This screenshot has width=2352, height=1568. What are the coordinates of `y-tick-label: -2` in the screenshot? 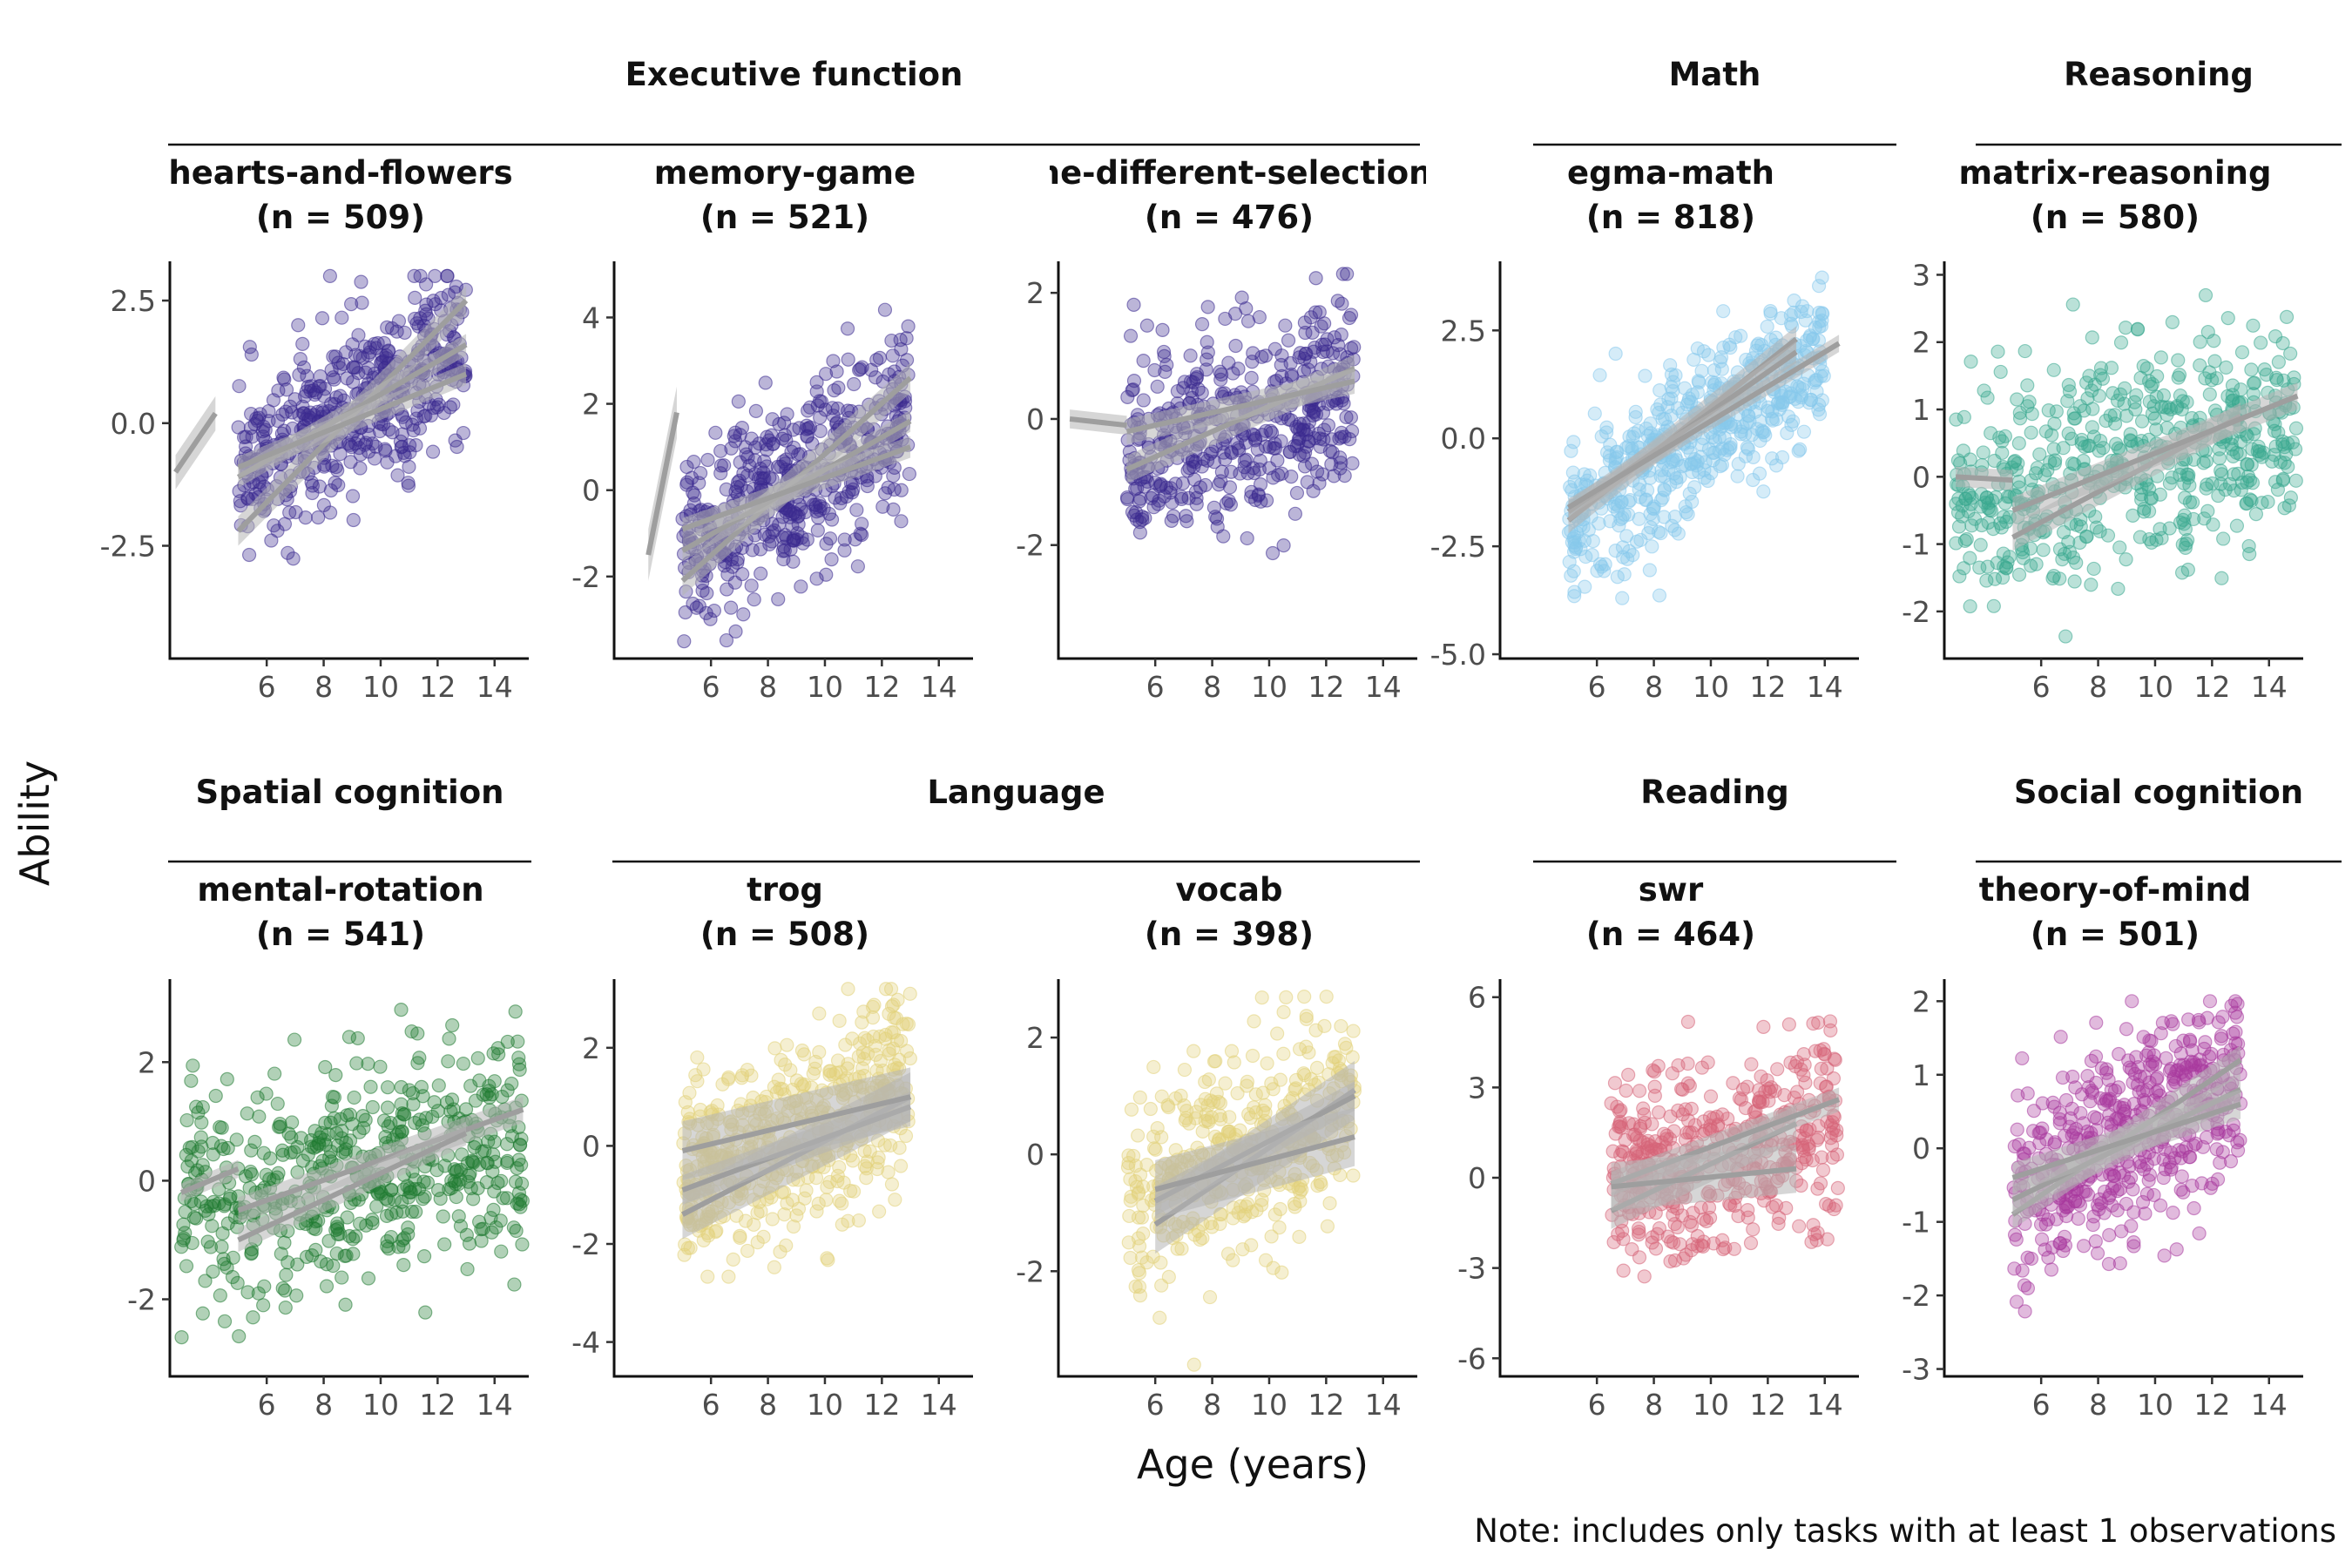 It's located at (141, 1300).